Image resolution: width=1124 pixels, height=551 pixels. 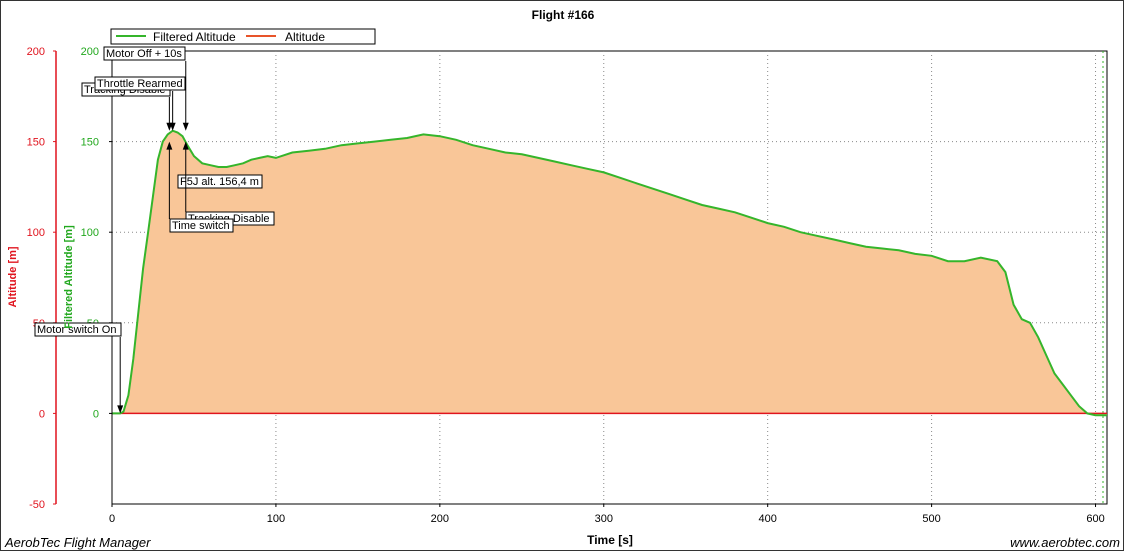 I want to click on x-tick-label: 100, so click(x=276, y=519).